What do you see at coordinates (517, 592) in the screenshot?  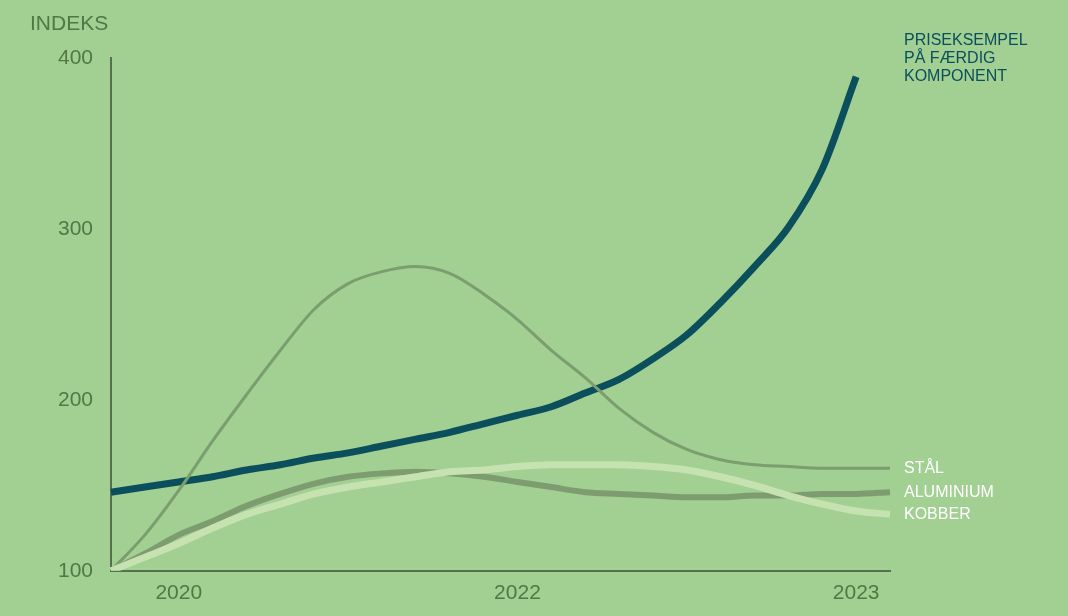 I see `x-tick-label: 2022` at bounding box center [517, 592].